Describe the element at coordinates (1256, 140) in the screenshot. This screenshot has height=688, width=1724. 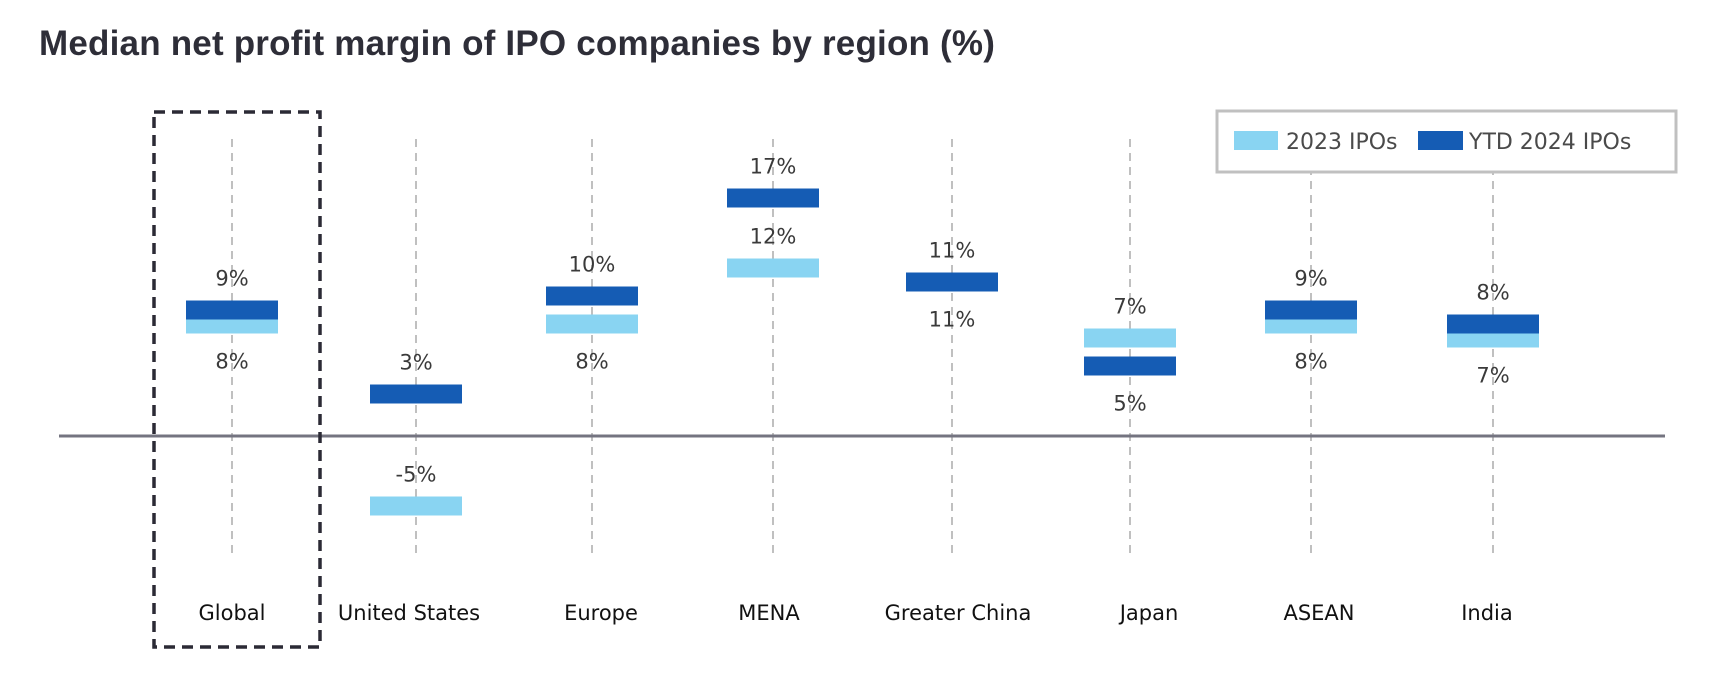
I see `legend-swatch-2023` at that location.